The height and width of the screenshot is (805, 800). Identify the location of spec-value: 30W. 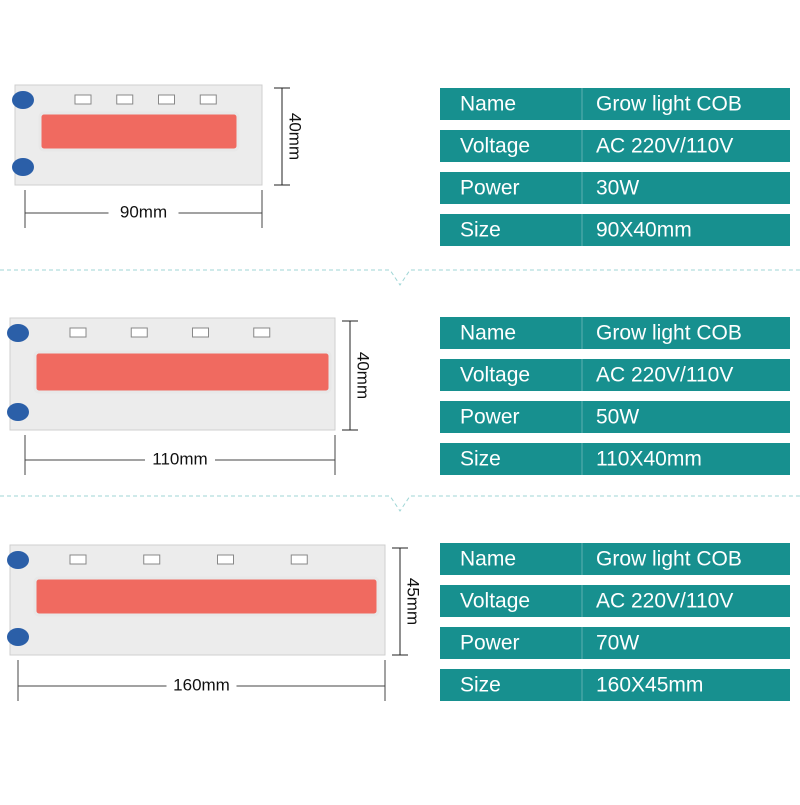
(617, 188).